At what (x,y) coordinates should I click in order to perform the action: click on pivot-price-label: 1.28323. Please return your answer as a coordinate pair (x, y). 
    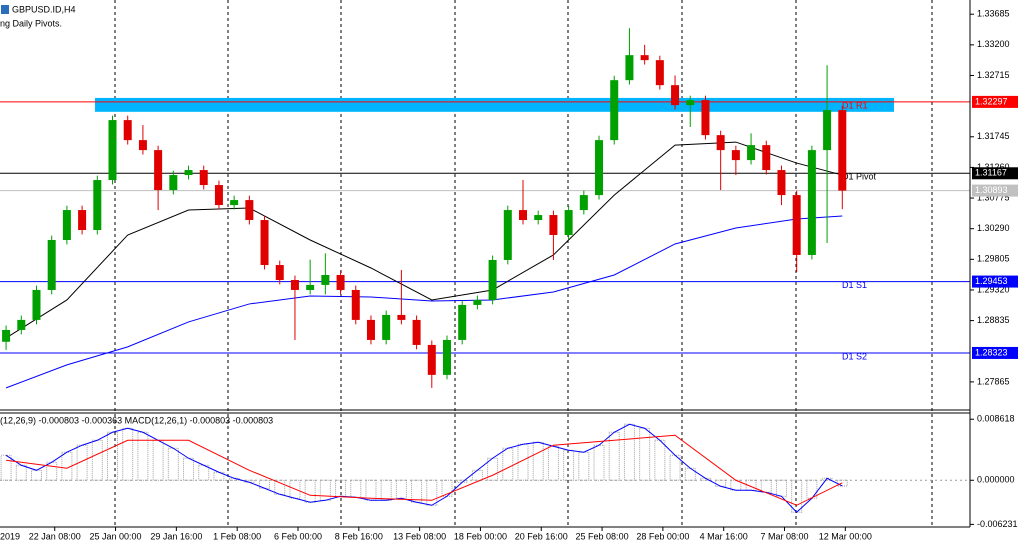
    Looking at the image, I should click on (991, 352).